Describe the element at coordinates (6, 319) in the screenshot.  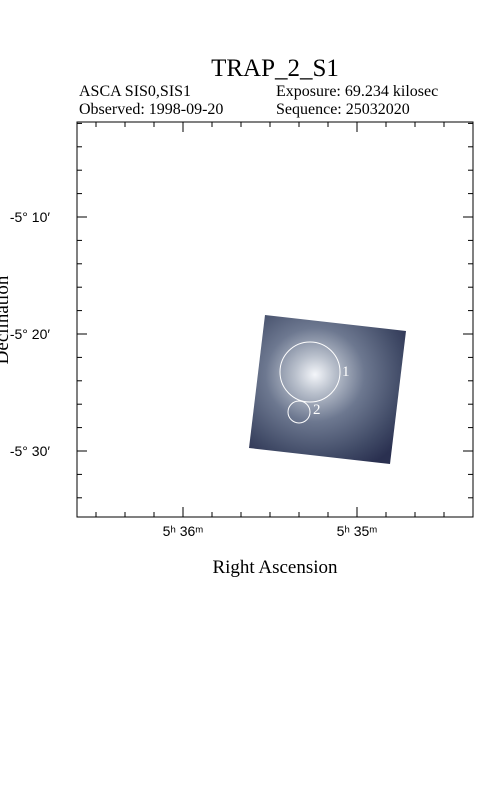
I see `y-axis-label: Declination` at that location.